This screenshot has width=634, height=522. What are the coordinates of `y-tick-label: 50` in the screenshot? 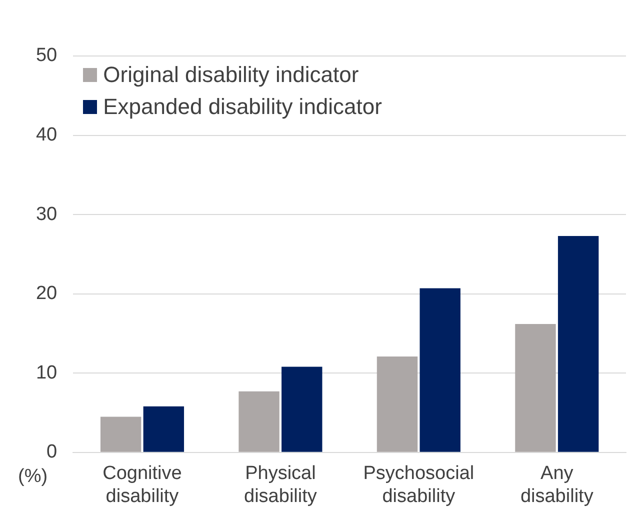 It's located at (47, 55).